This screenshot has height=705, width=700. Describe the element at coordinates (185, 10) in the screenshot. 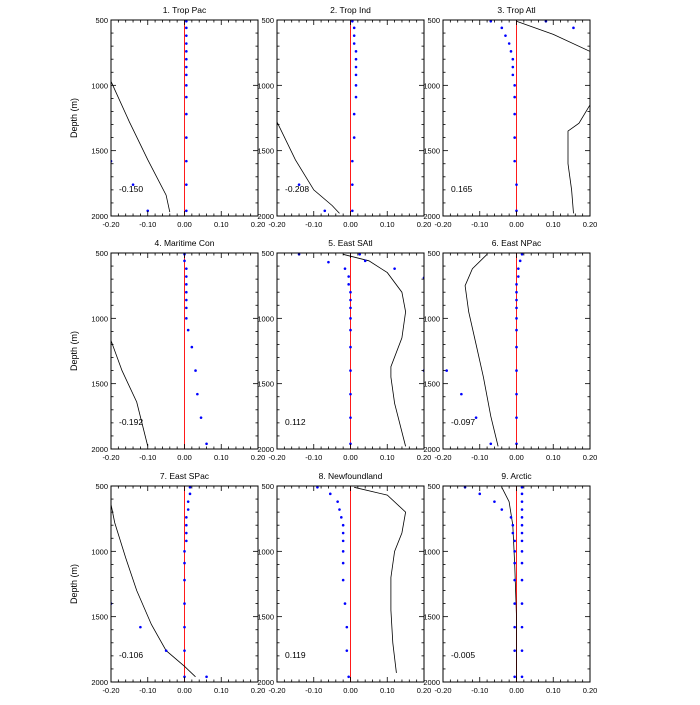

I see `panel-title: 1. Trop Pac` at that location.